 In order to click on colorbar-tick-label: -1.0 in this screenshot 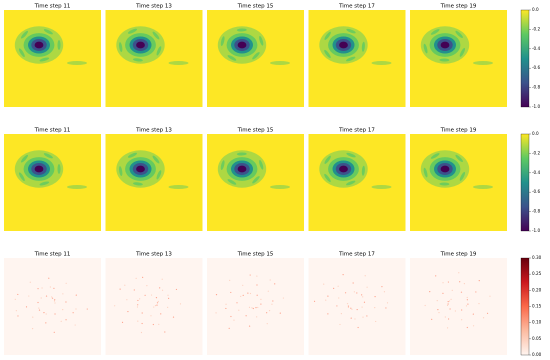, I will do `click(536, 106)`.